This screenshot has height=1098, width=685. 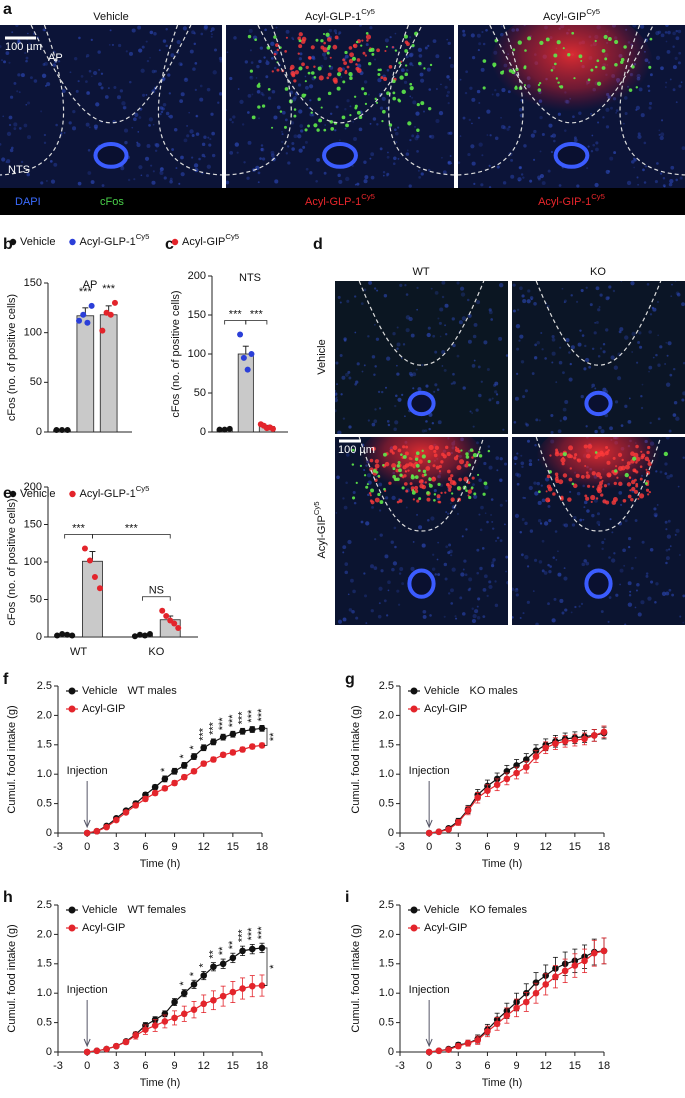 I want to click on x-tick-label: -3, so click(x=58, y=1066).